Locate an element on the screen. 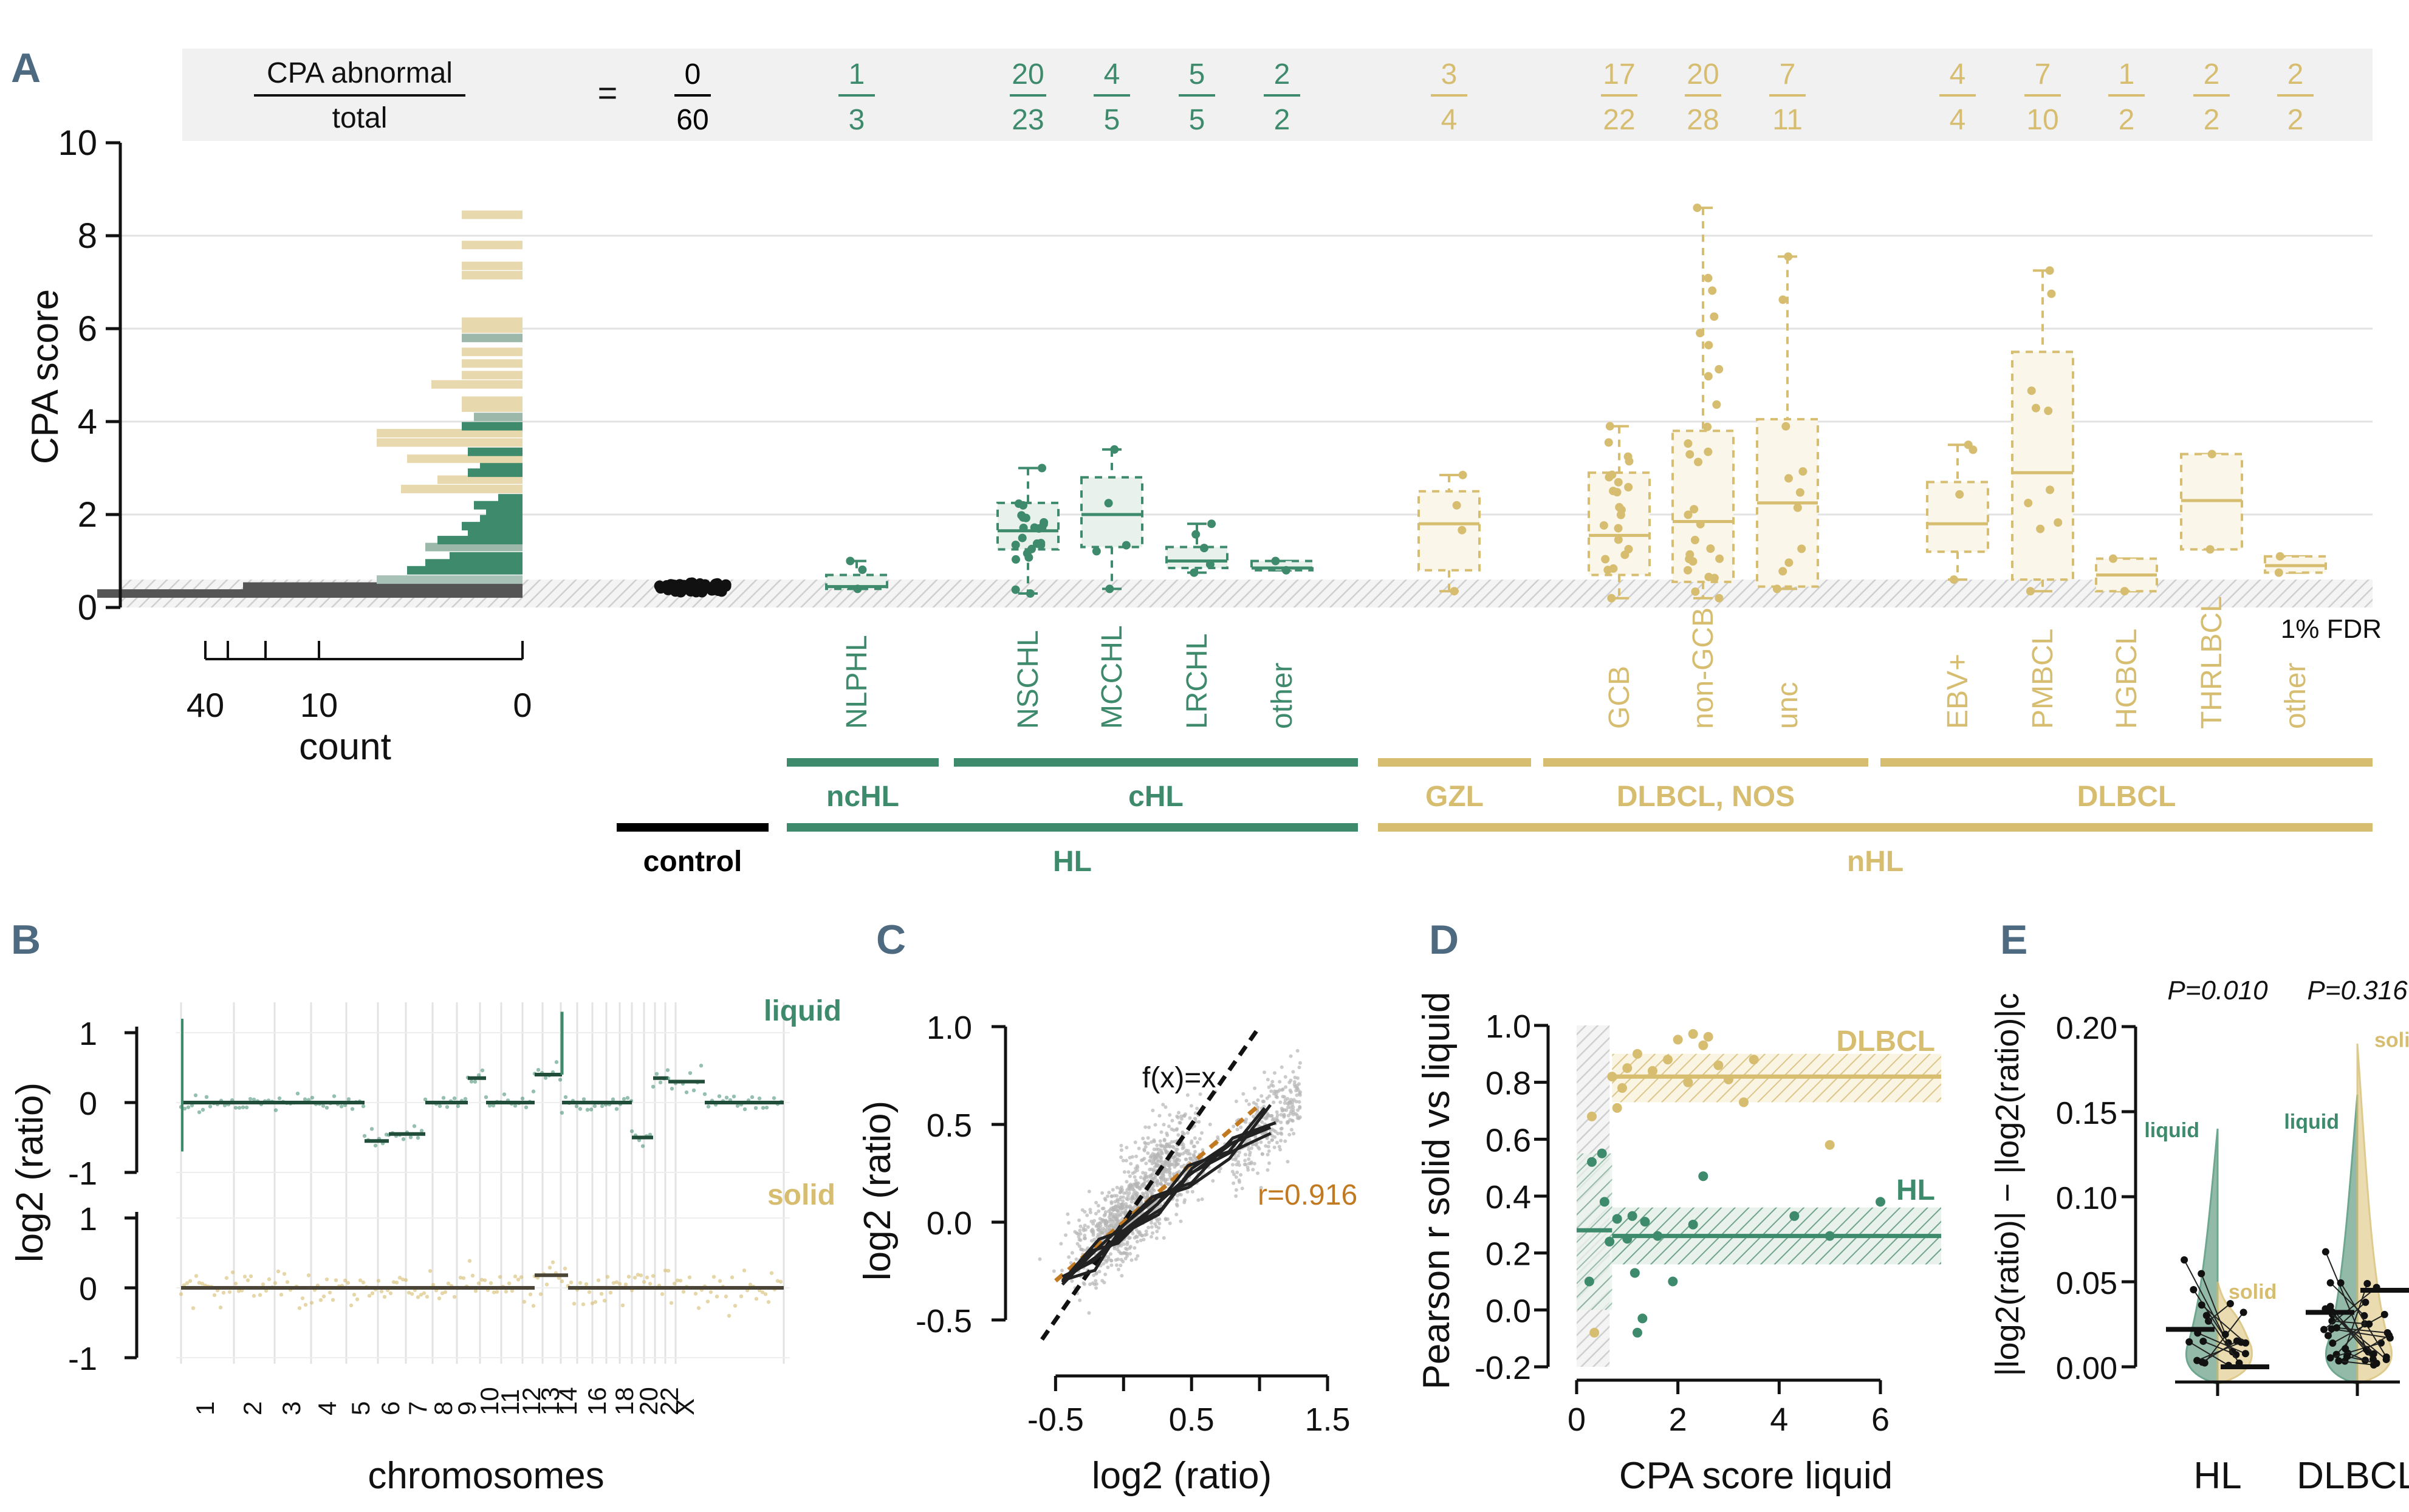 Image resolution: width=2409 pixels, height=1512 pixels. ratio-denominator: 4 is located at coordinates (1958, 120).